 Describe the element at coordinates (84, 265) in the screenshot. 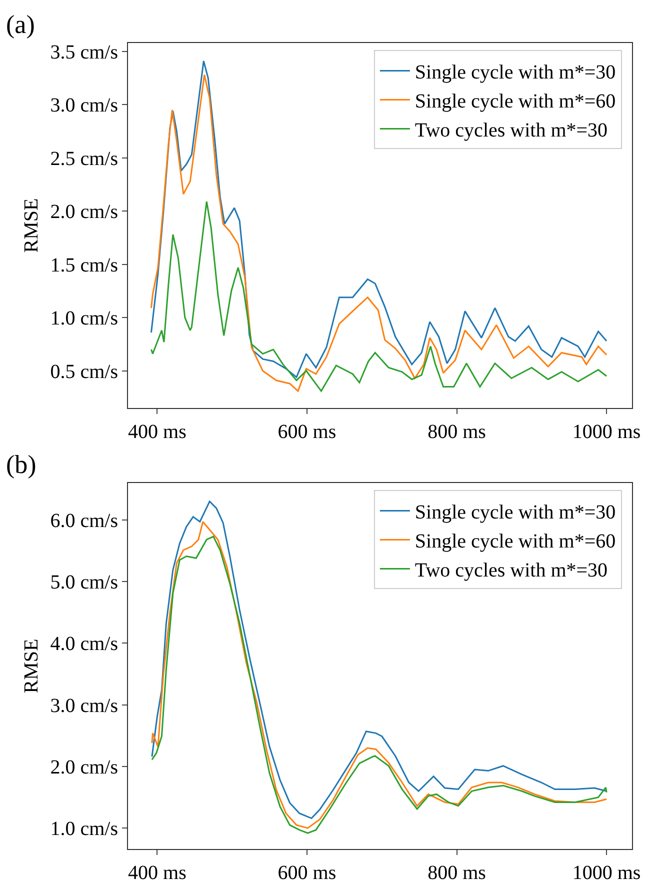

I see `y-tick-label: 1.5 cm/s` at that location.